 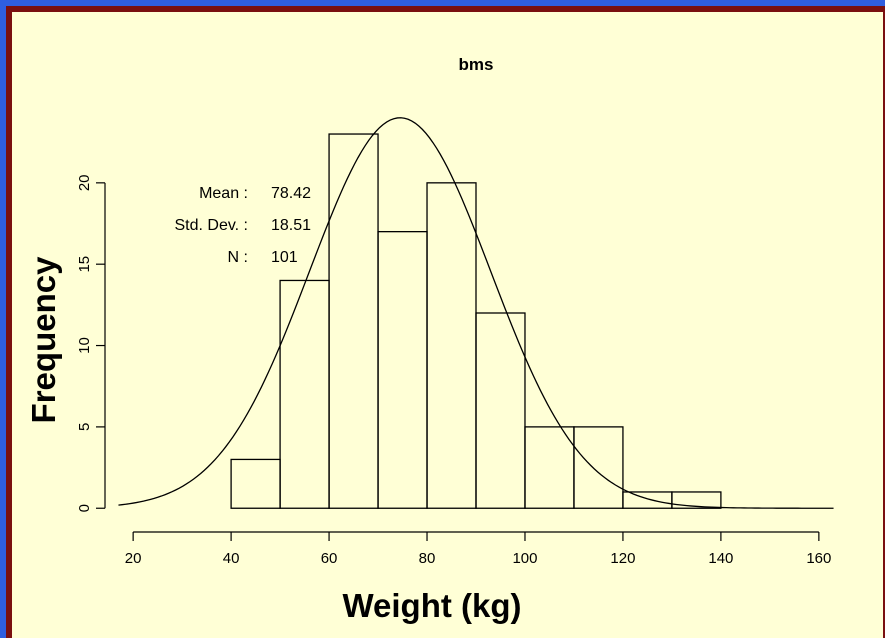 What do you see at coordinates (84, 345) in the screenshot?
I see `y-tick-label: 10` at bounding box center [84, 345].